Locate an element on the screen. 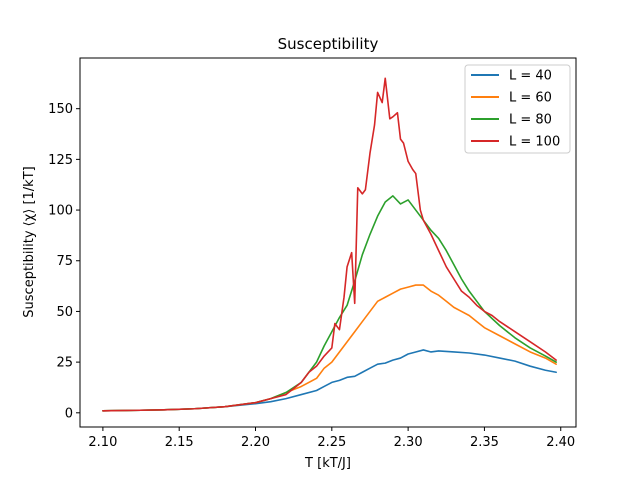  y-tick-label: 0 is located at coordinates (69, 413).